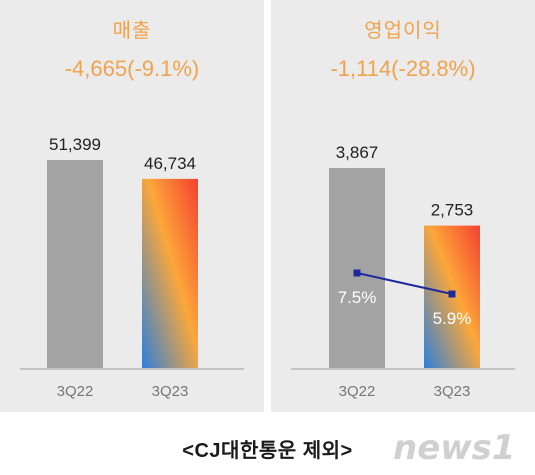 The image size is (535, 475). What do you see at coordinates (170, 163) in the screenshot?
I see `data-label-3q23: 46,734` at bounding box center [170, 163].